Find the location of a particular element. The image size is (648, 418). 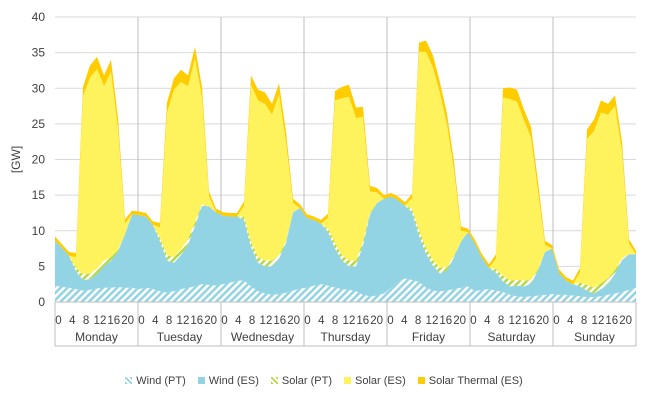

legend-label: Solar (ES) is located at coordinates (380, 381).